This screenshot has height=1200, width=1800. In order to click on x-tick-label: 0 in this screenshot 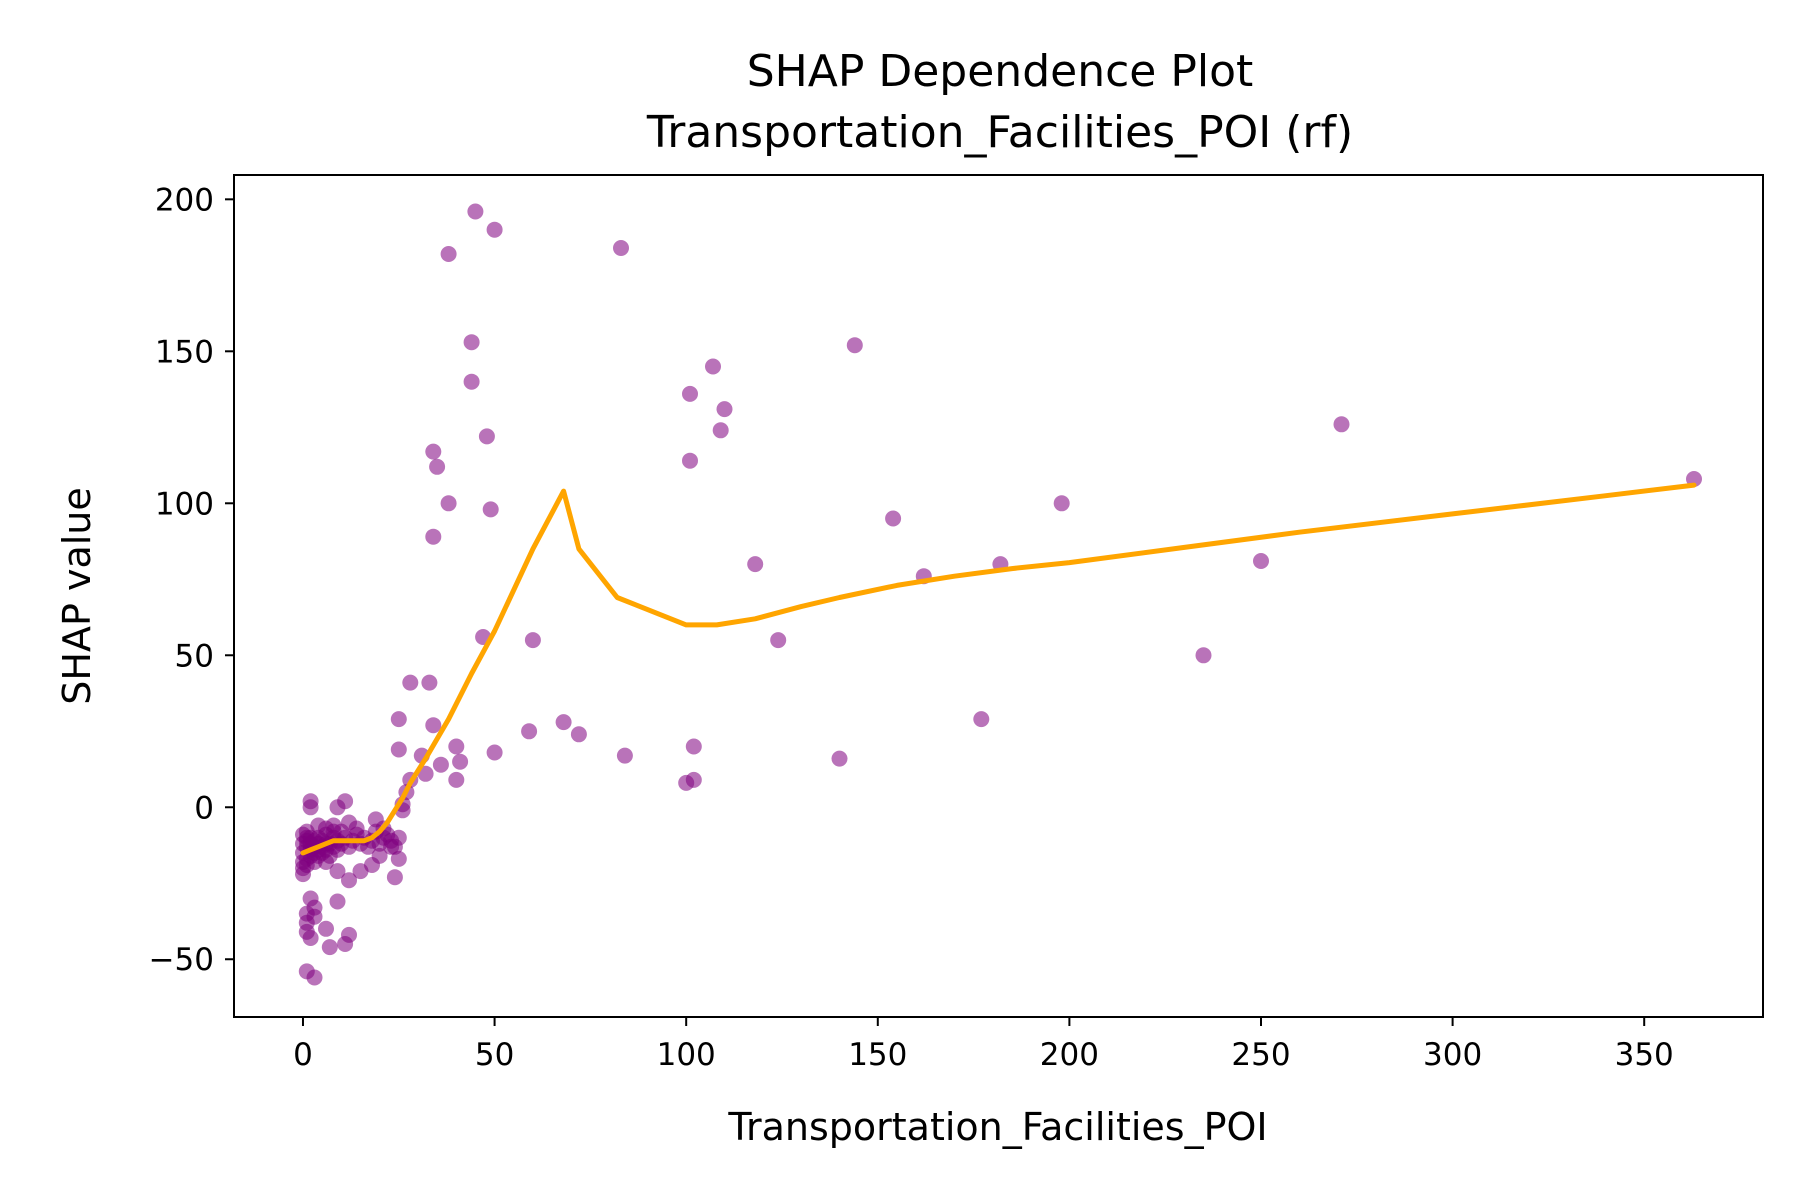, I will do `click(303, 1055)`.